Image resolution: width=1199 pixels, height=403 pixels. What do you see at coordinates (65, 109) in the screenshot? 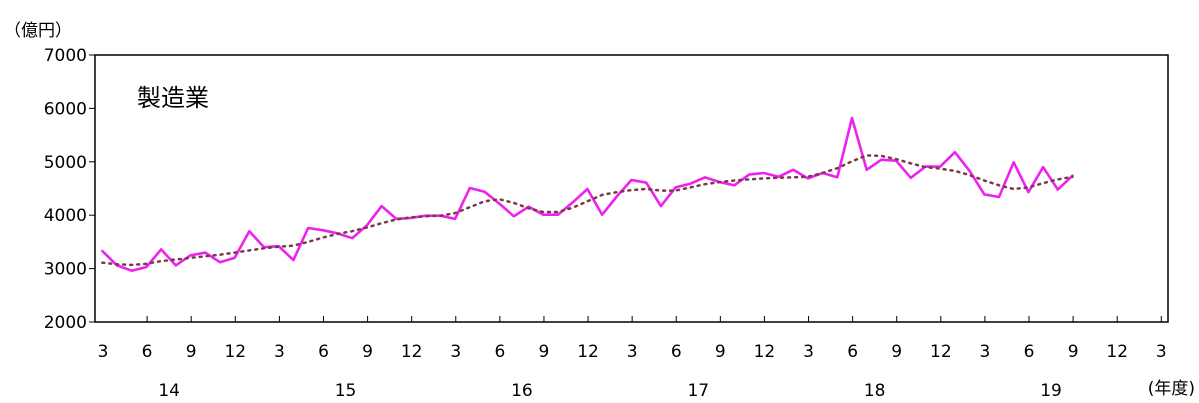
I see `y-tick-label: 6000` at bounding box center [65, 109].